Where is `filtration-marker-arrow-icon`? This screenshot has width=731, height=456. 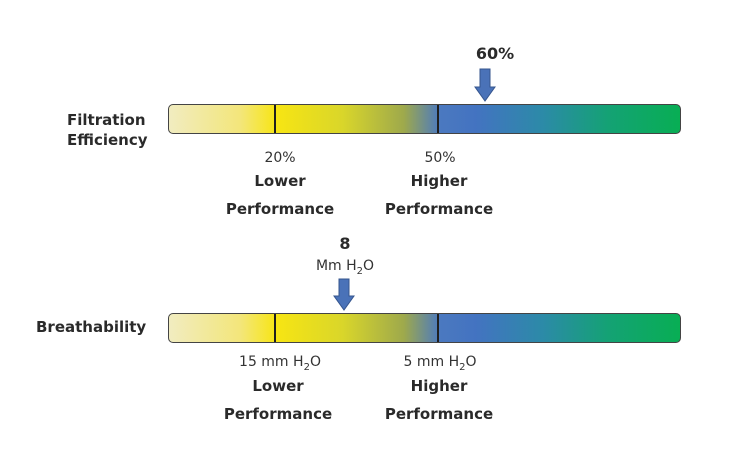
filtration-marker-arrow-icon is located at coordinates (485, 85).